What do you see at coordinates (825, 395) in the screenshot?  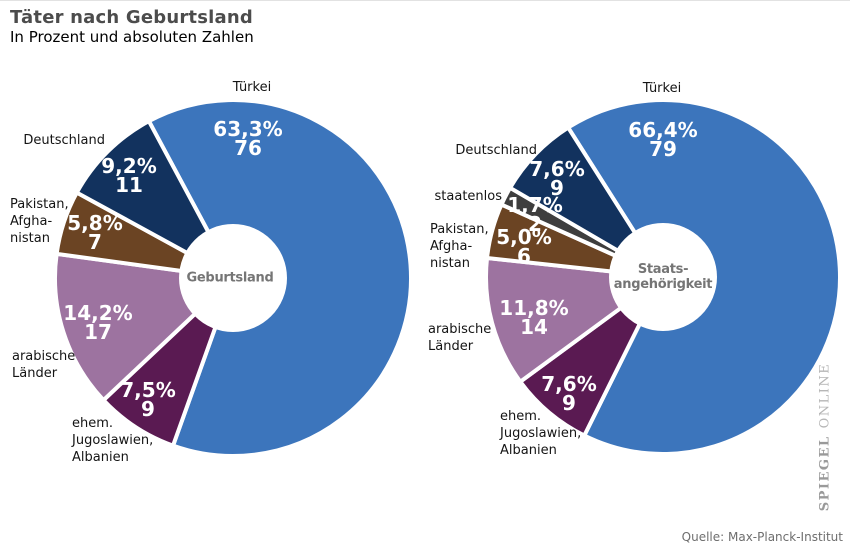 I see `watermark-online-text: ONLINE` at bounding box center [825, 395].